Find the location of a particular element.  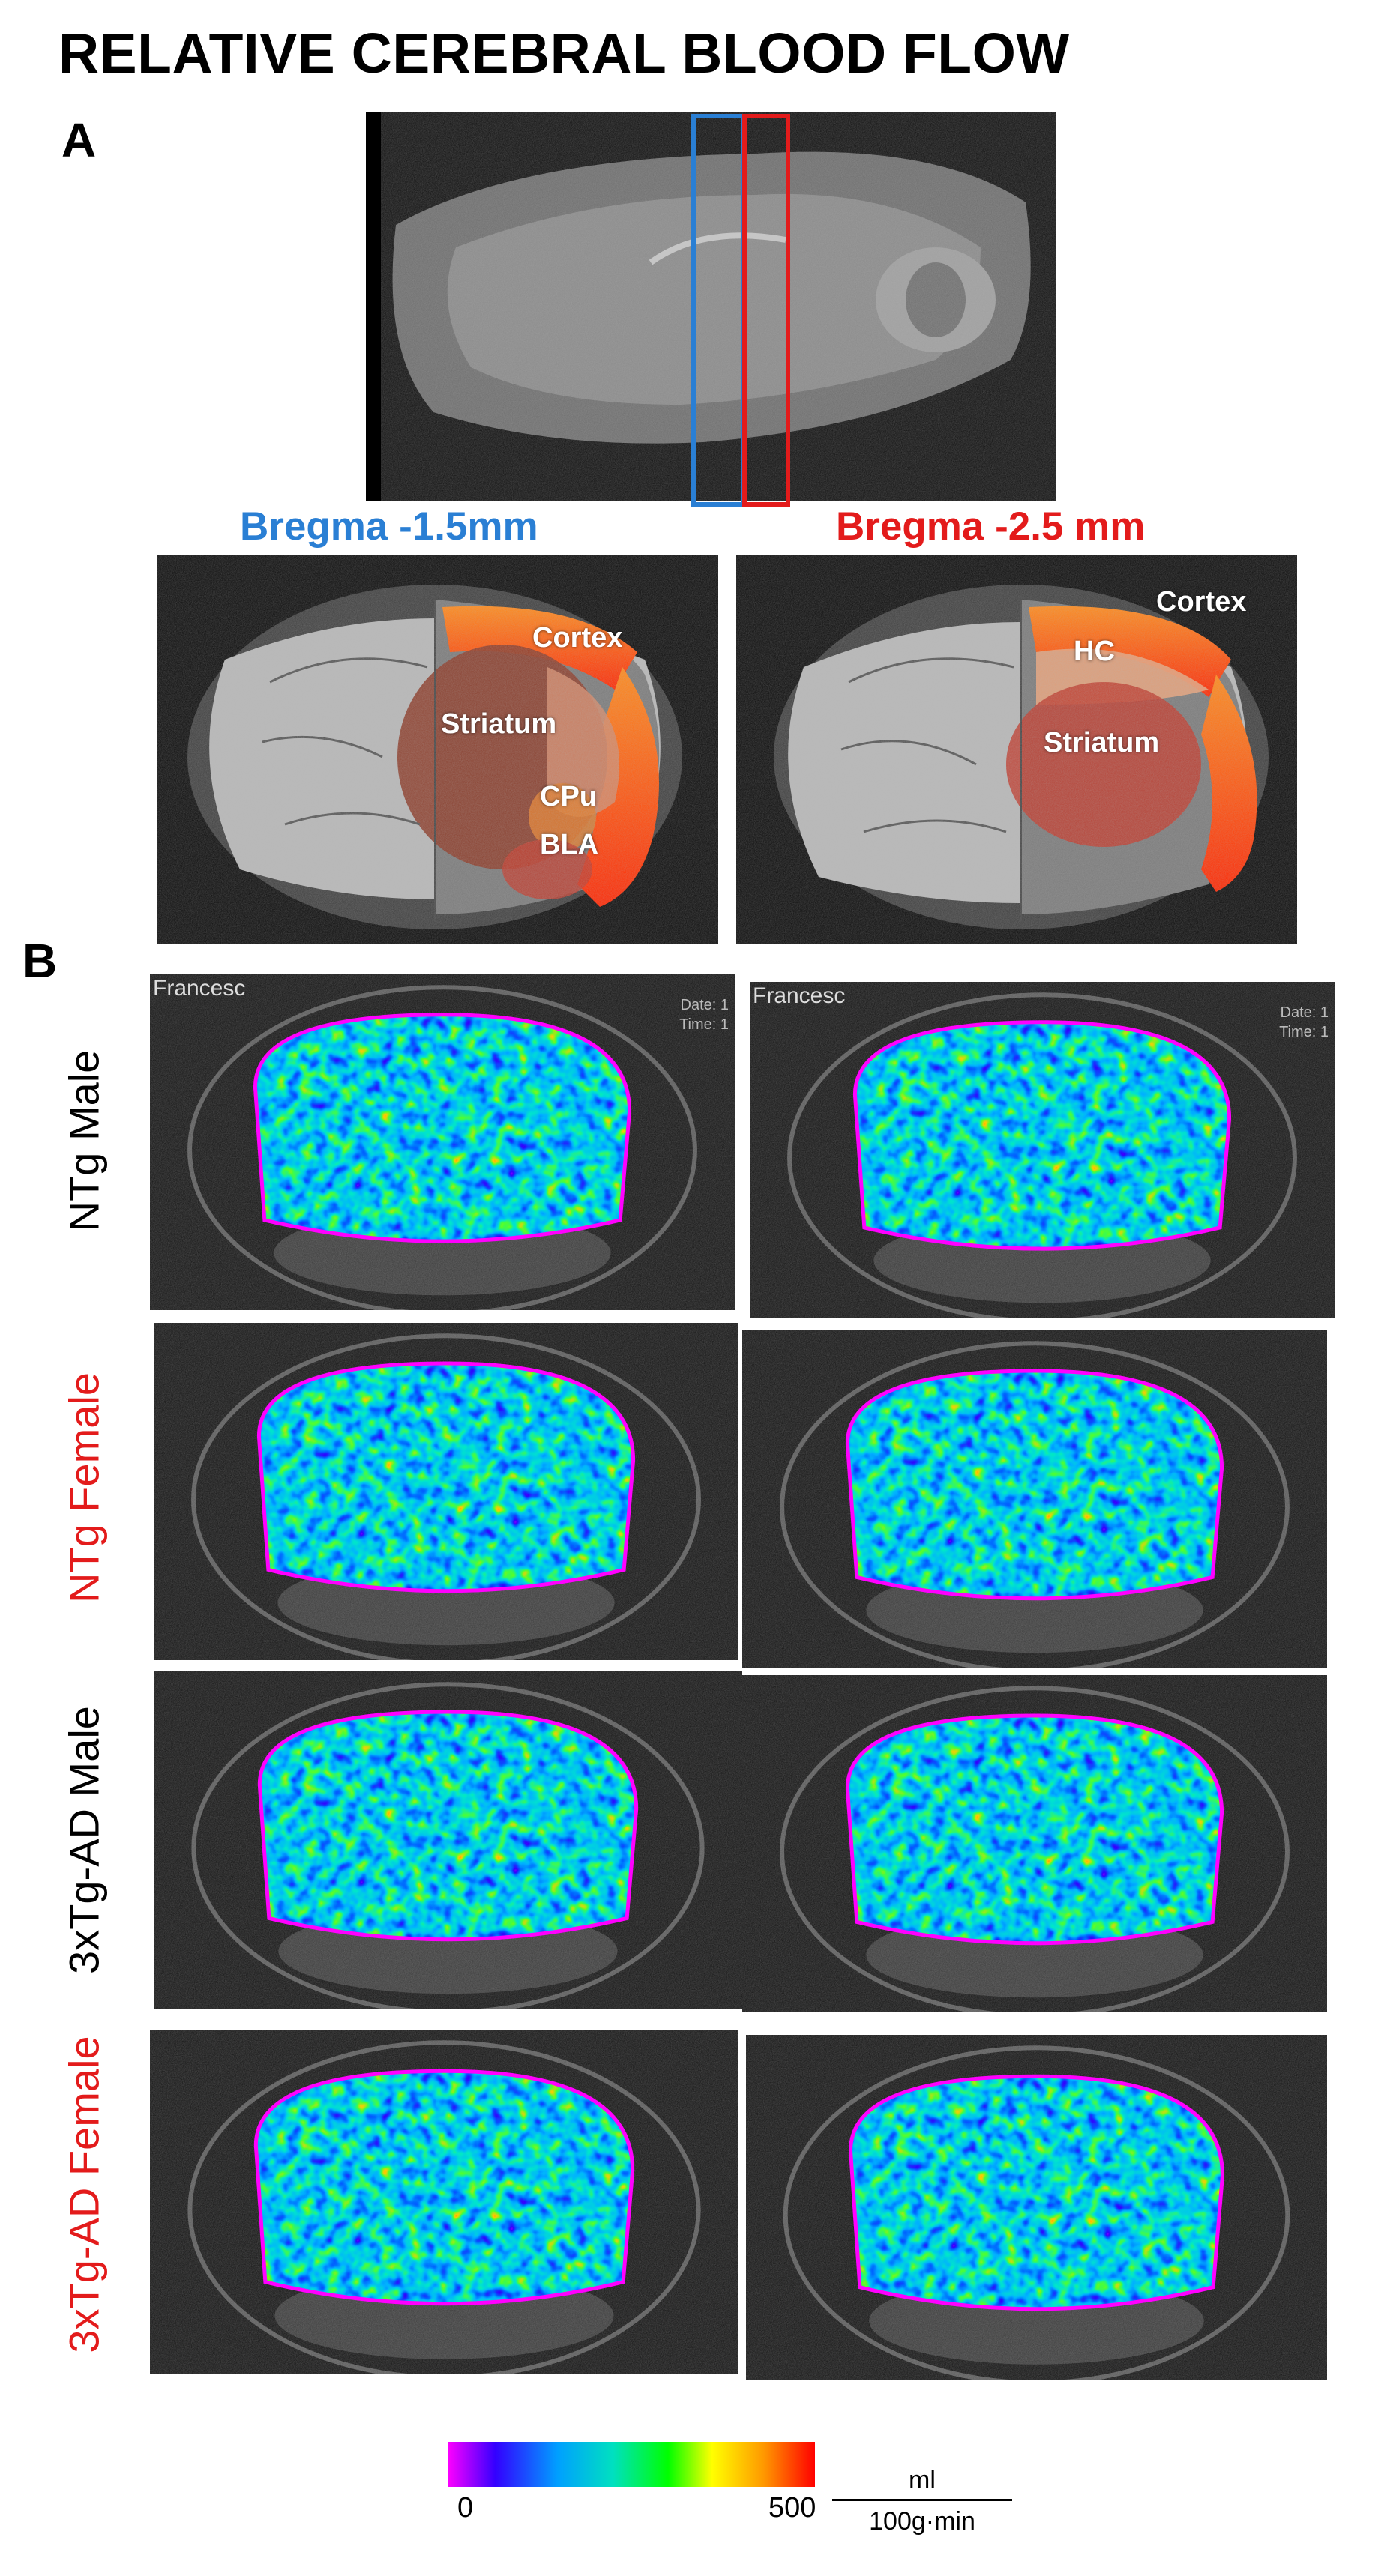

region-label: CPu is located at coordinates (568, 797).